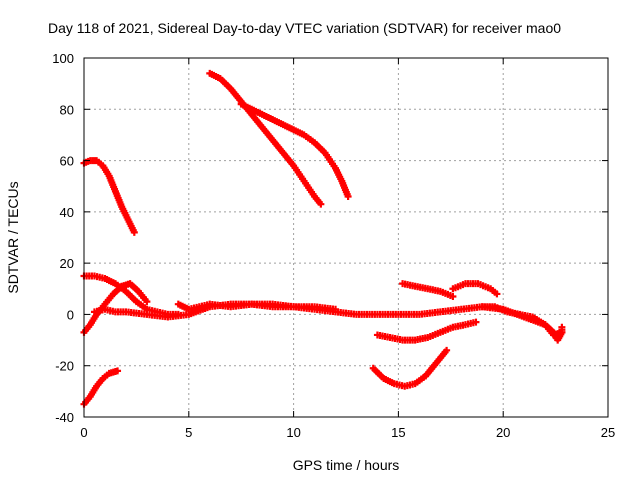  What do you see at coordinates (293, 432) in the screenshot?
I see `x-tick-label: 10` at bounding box center [293, 432].